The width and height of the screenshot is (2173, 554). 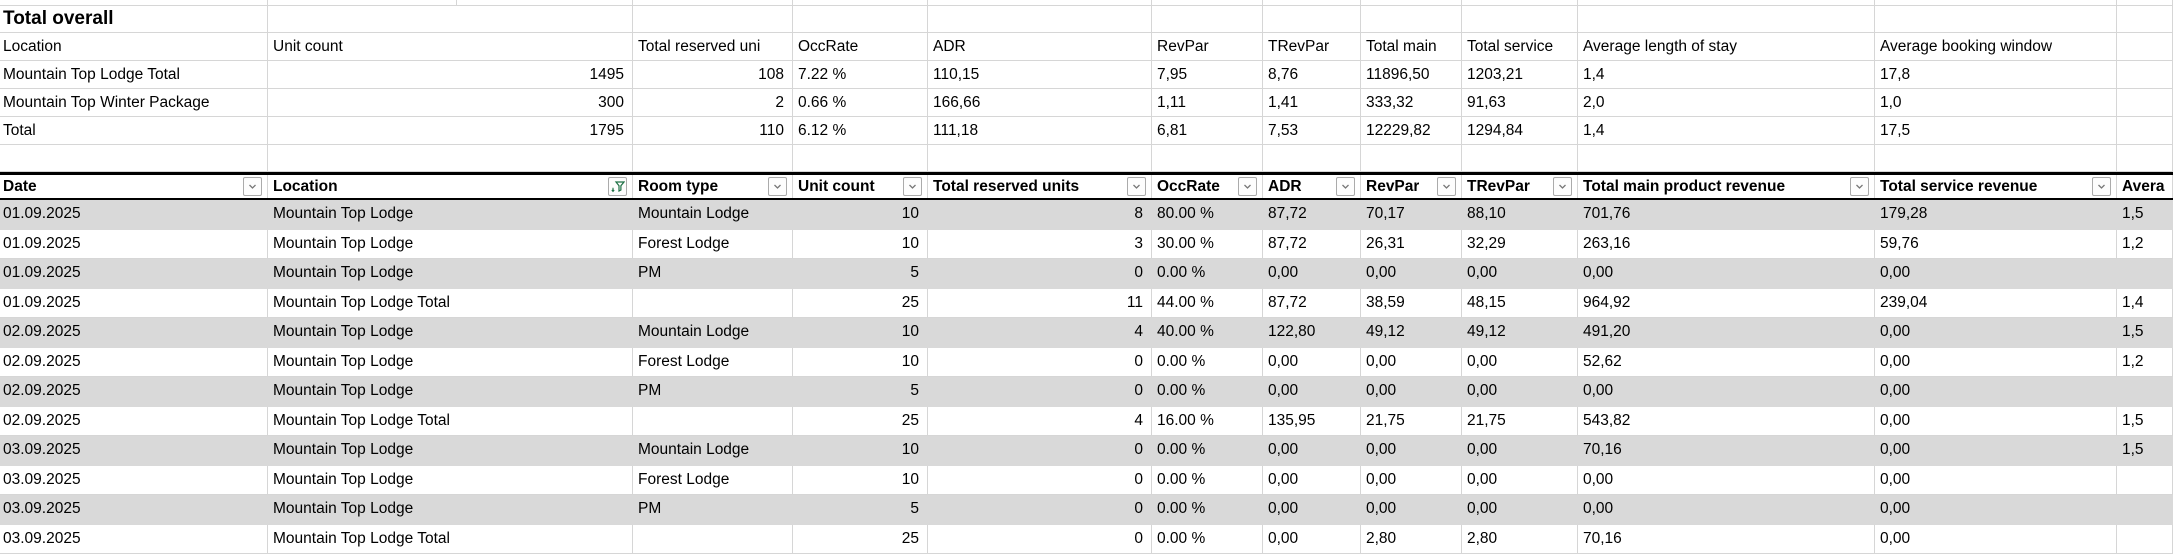 I want to click on detail-cell: 5, so click(x=860, y=274).